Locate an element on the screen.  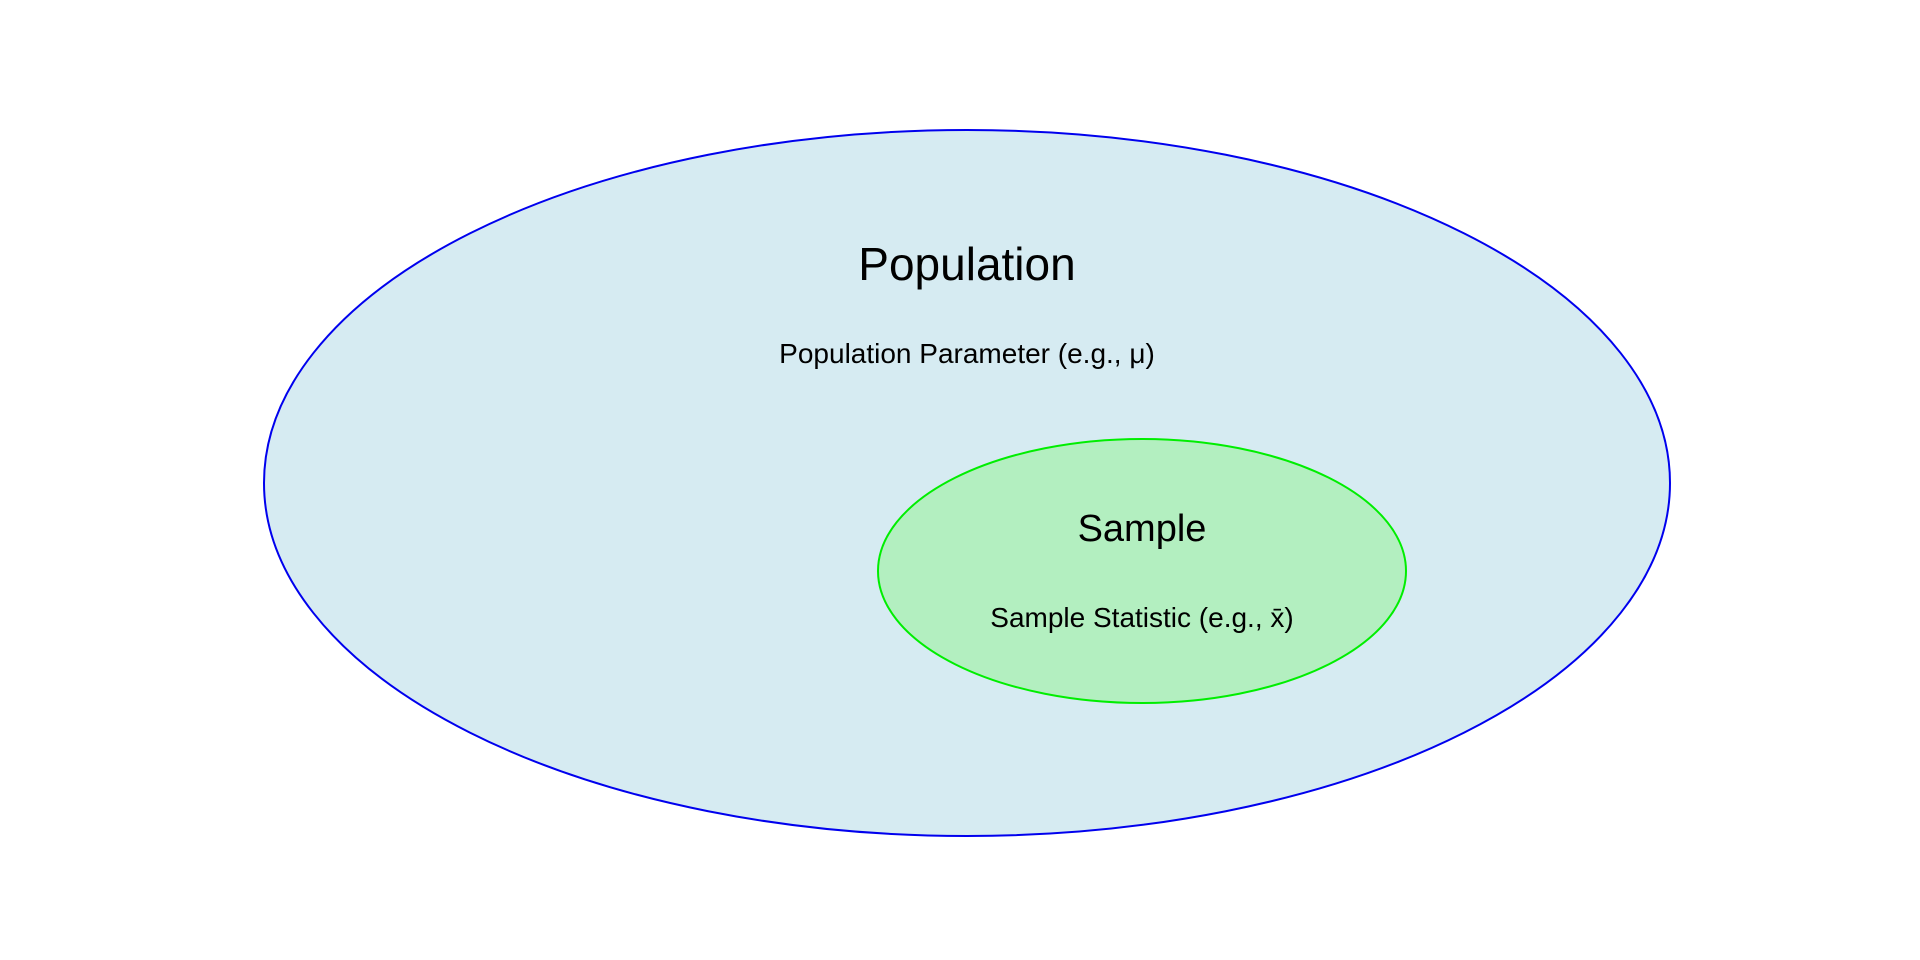
population-title: Population is located at coordinates (966, 264).